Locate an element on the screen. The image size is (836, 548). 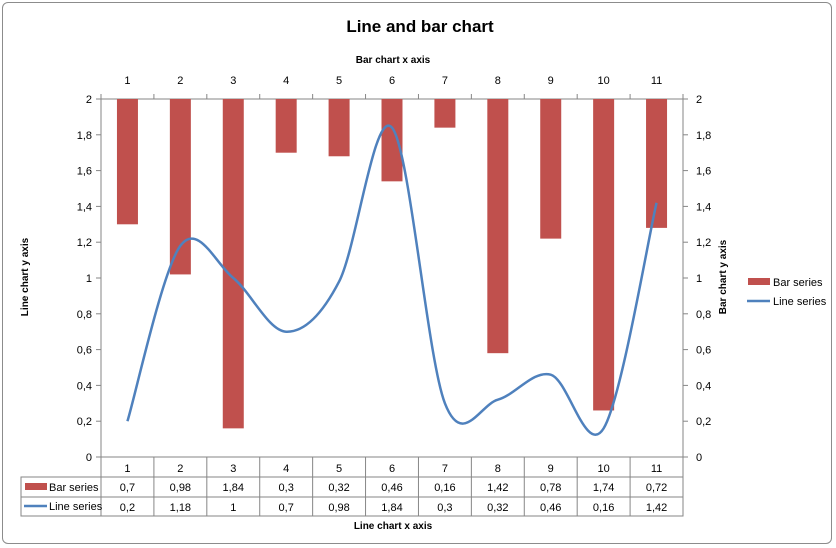
secondary-x-axis-title: Bar chart x axis is located at coordinates (393, 60).